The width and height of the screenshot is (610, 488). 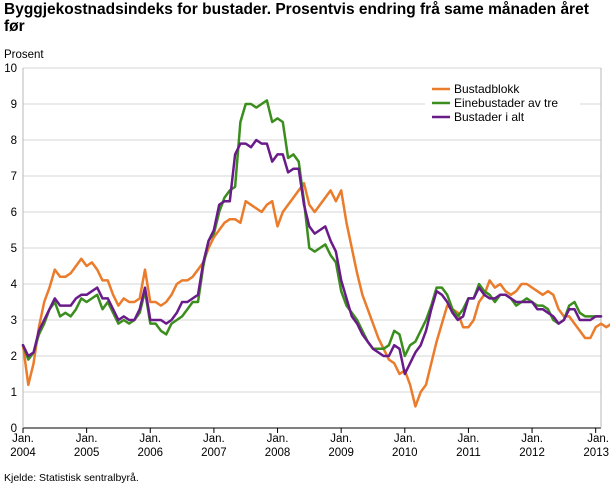 I want to click on x-tick-year-2008: 2008, so click(x=278, y=453).